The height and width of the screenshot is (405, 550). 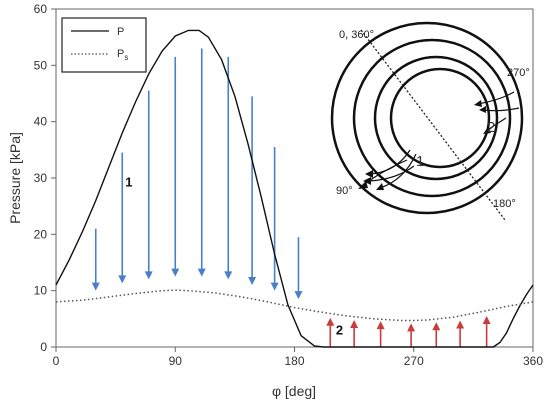 I want to click on inset-arrow-1d, so click(x=398, y=171).